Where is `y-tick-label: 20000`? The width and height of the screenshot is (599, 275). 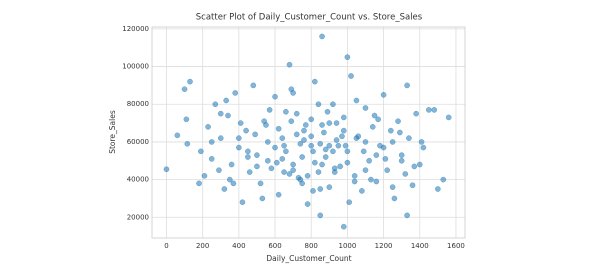
y-tick-label: 20000 is located at coordinates (138, 217).